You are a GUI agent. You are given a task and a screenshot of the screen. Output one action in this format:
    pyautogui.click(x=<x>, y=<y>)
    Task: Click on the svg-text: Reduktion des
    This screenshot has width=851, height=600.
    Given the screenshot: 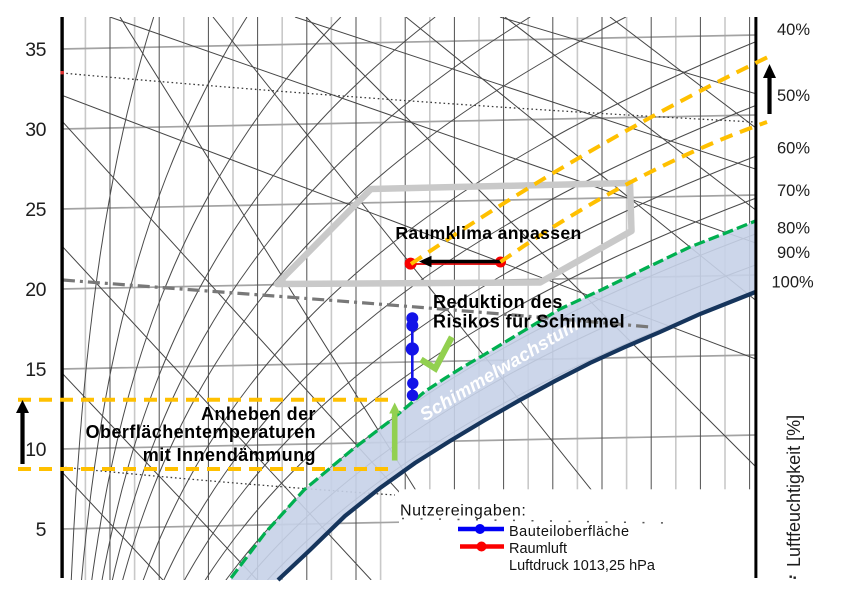 What is the action you would take?
    pyautogui.click(x=498, y=302)
    